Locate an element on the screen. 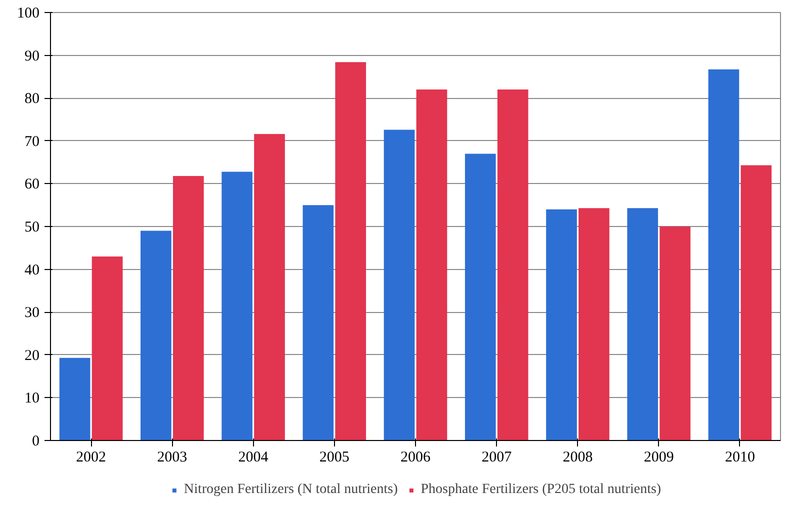 This screenshot has width=808, height=518. y-tick-label: 40 is located at coordinates (32, 270).